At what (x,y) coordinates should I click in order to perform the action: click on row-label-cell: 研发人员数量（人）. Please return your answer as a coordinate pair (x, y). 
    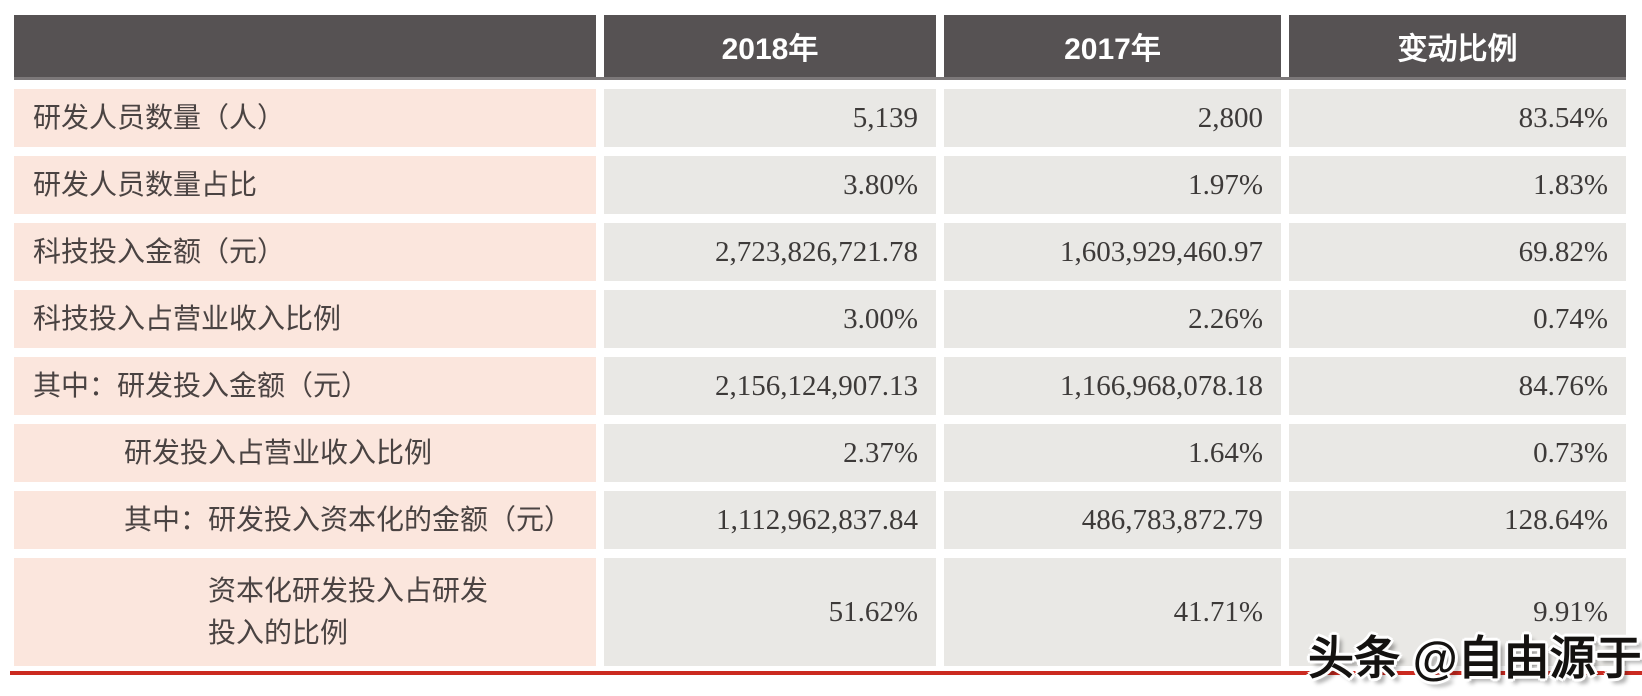
    Looking at the image, I should click on (305, 118).